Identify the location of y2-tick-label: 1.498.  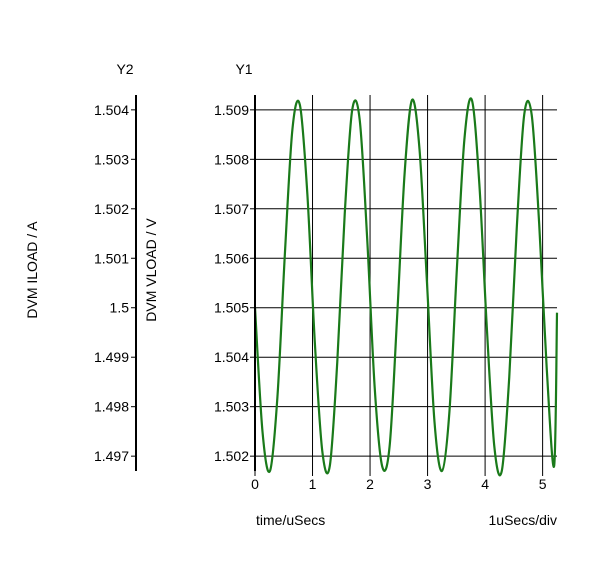
(111, 407).